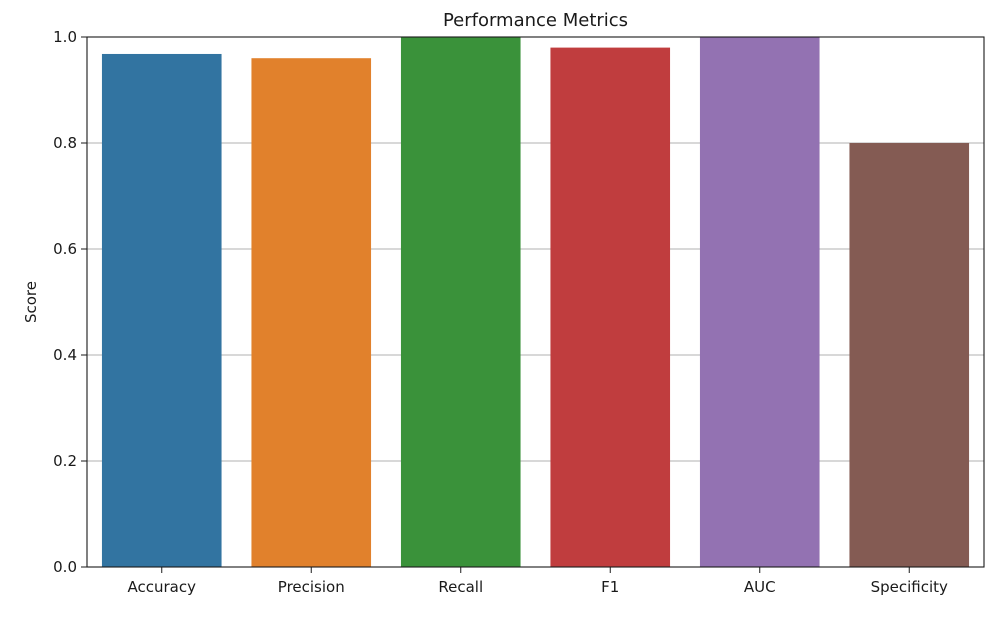  What do you see at coordinates (759, 302) in the screenshot?
I see `bar-auc` at bounding box center [759, 302].